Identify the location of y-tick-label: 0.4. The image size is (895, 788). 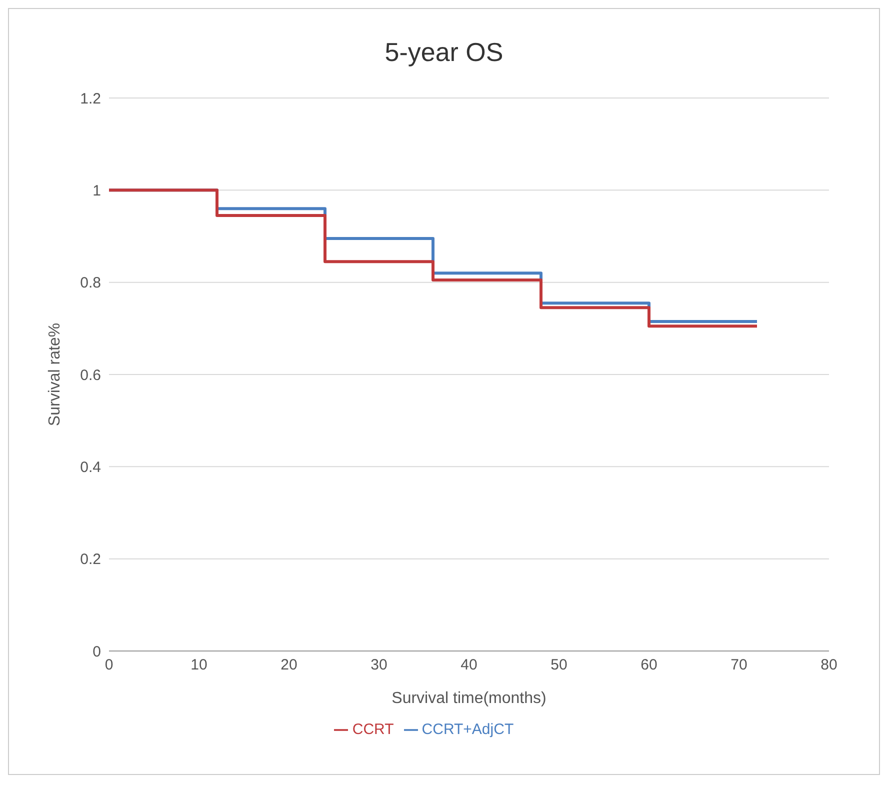
(90, 467).